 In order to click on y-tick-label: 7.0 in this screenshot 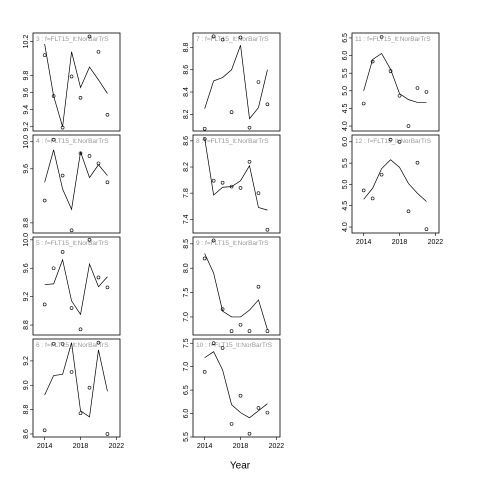, I will do `click(186, 317)`.